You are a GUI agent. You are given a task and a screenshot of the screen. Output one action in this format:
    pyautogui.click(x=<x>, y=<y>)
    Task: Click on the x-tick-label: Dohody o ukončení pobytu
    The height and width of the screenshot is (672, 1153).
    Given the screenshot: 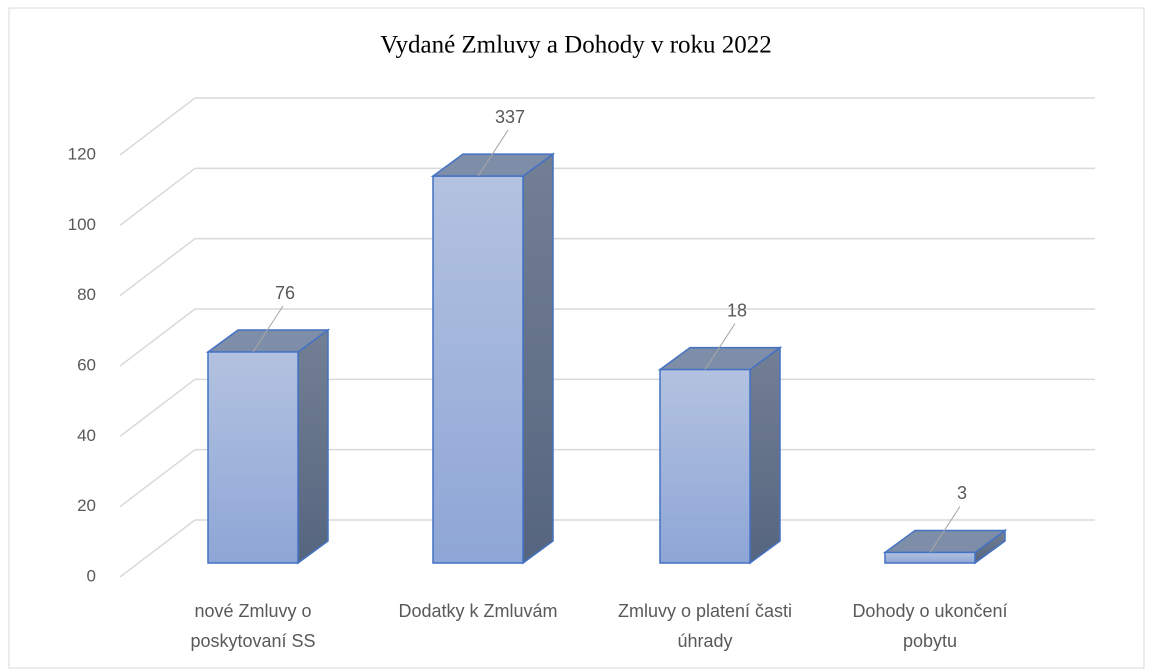 What is the action you would take?
    pyautogui.click(x=930, y=626)
    